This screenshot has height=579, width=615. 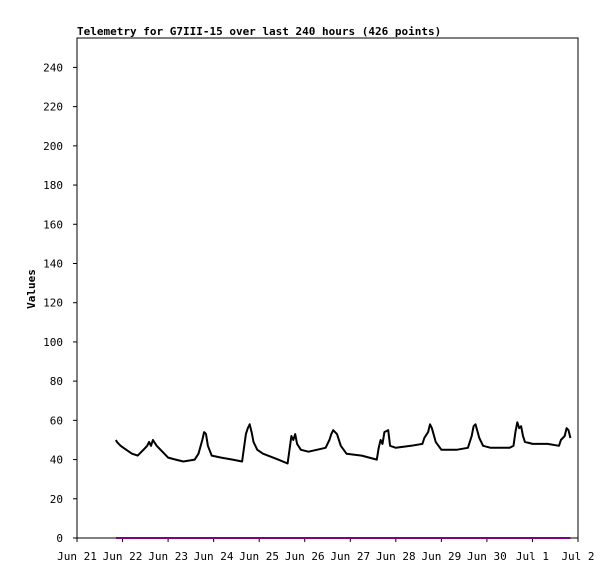 I want to click on y-tick-label: 0, so click(x=59, y=538).